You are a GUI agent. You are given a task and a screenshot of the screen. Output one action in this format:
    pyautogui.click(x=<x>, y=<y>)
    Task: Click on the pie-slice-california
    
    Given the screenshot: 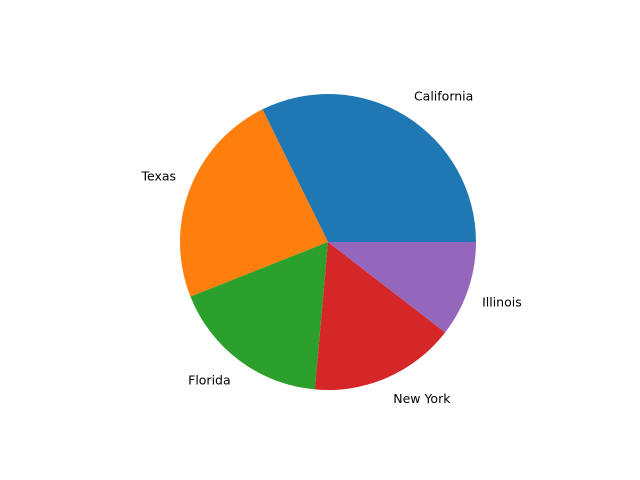 What is the action you would take?
    pyautogui.click(x=369, y=168)
    